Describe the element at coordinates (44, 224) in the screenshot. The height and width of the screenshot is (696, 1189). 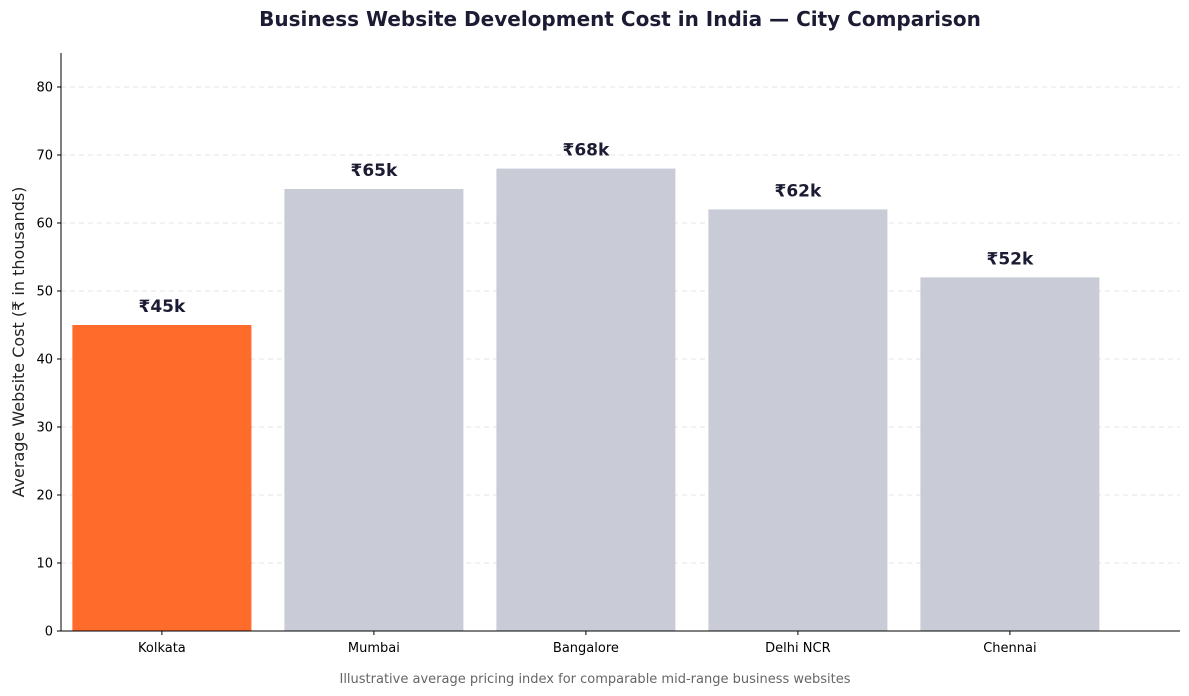
I see `y-tick-label: 60` at that location.